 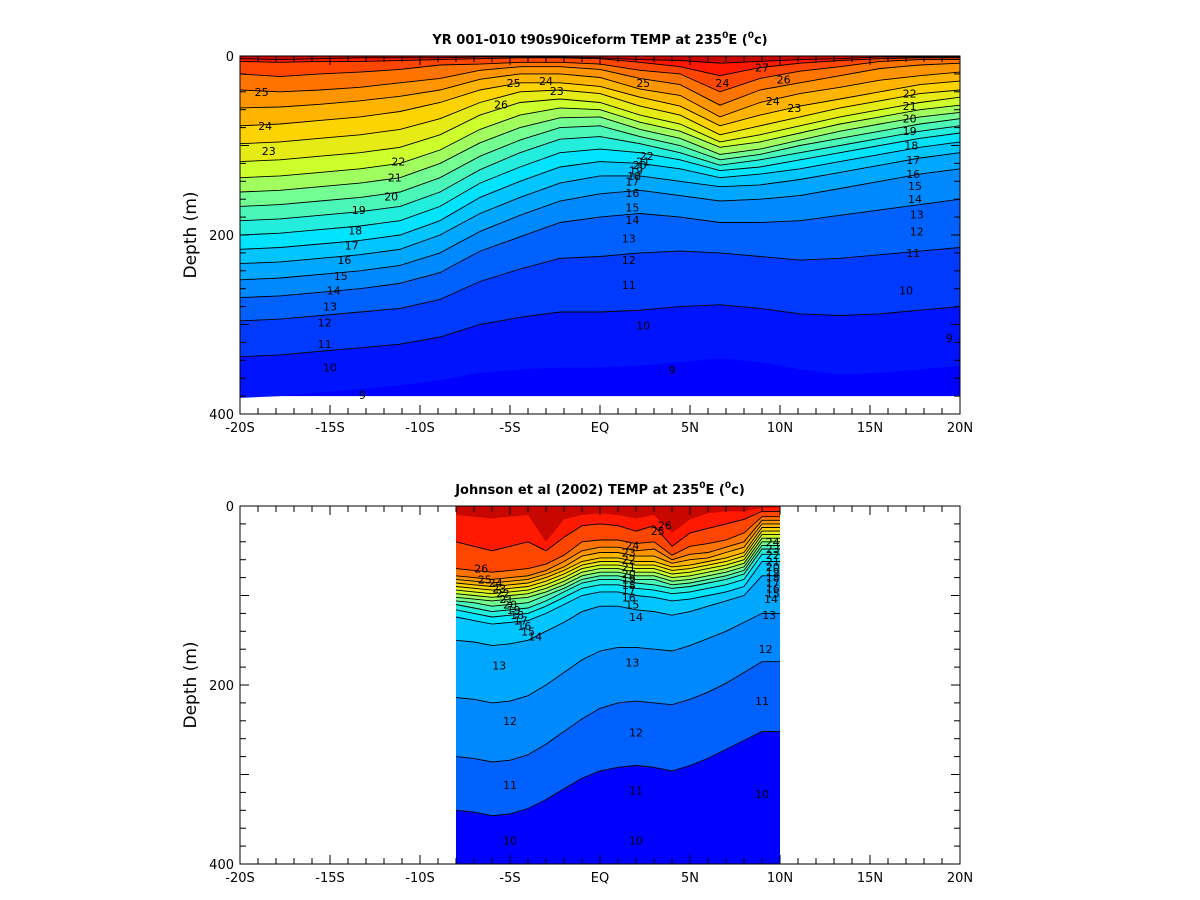 What do you see at coordinates (191, 684) in the screenshot?
I see `y-axis-label: Depth (m)` at bounding box center [191, 684].